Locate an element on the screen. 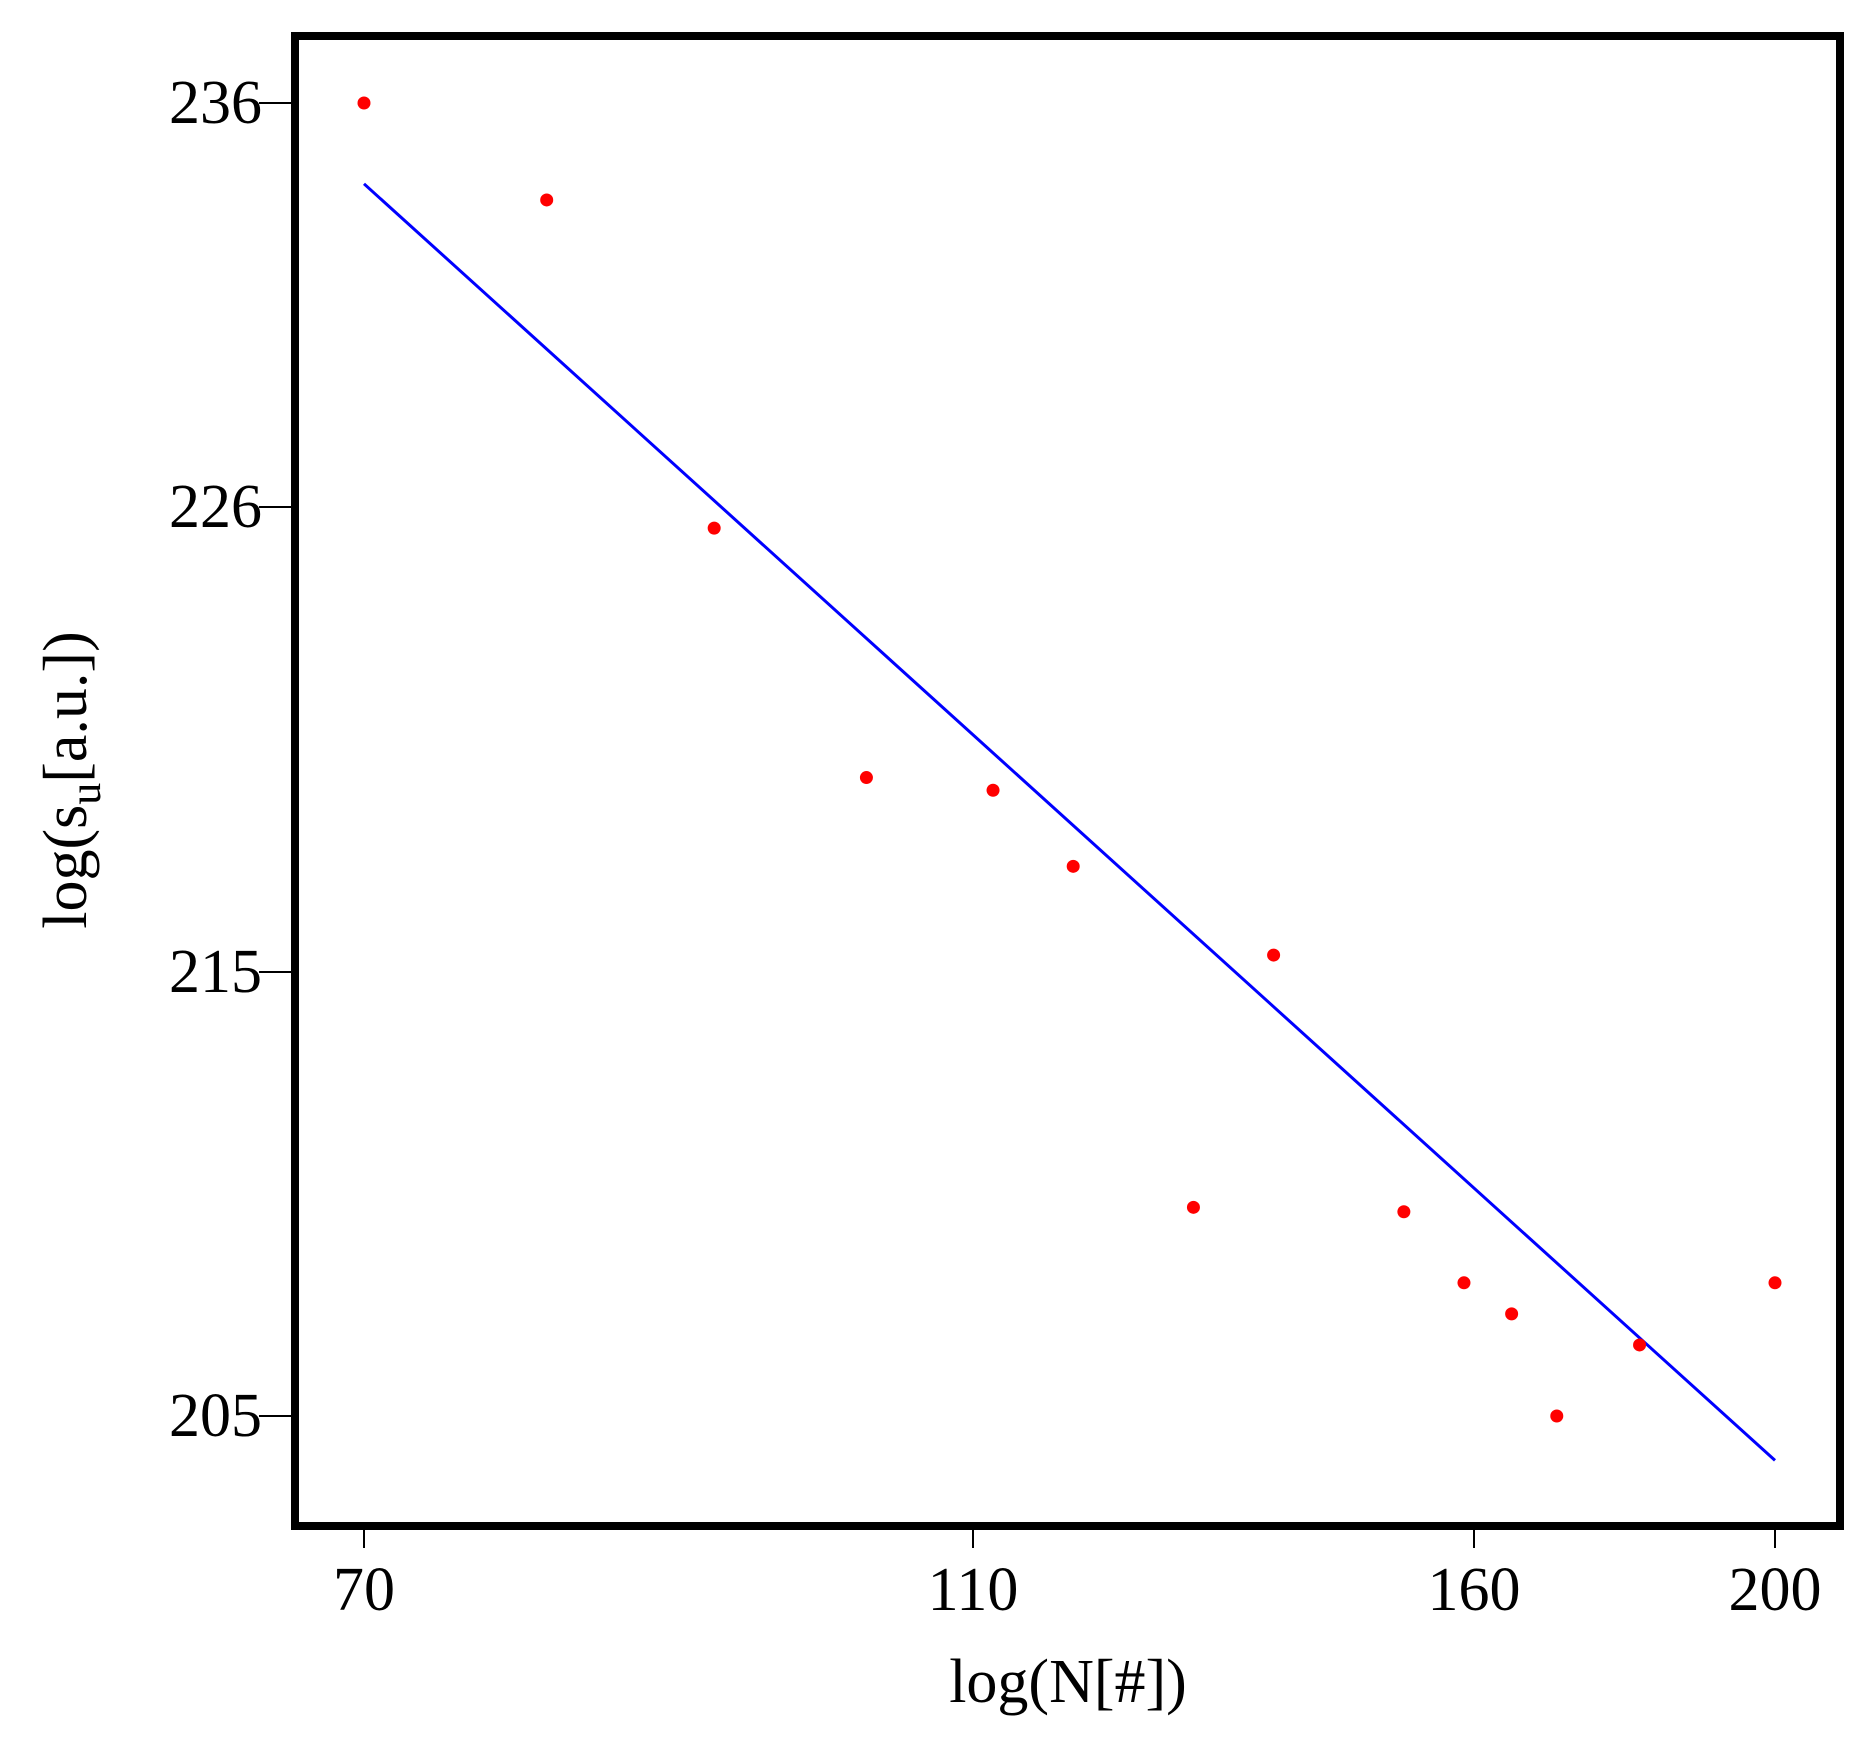  y-tick-label: 236 is located at coordinates (215, 103).